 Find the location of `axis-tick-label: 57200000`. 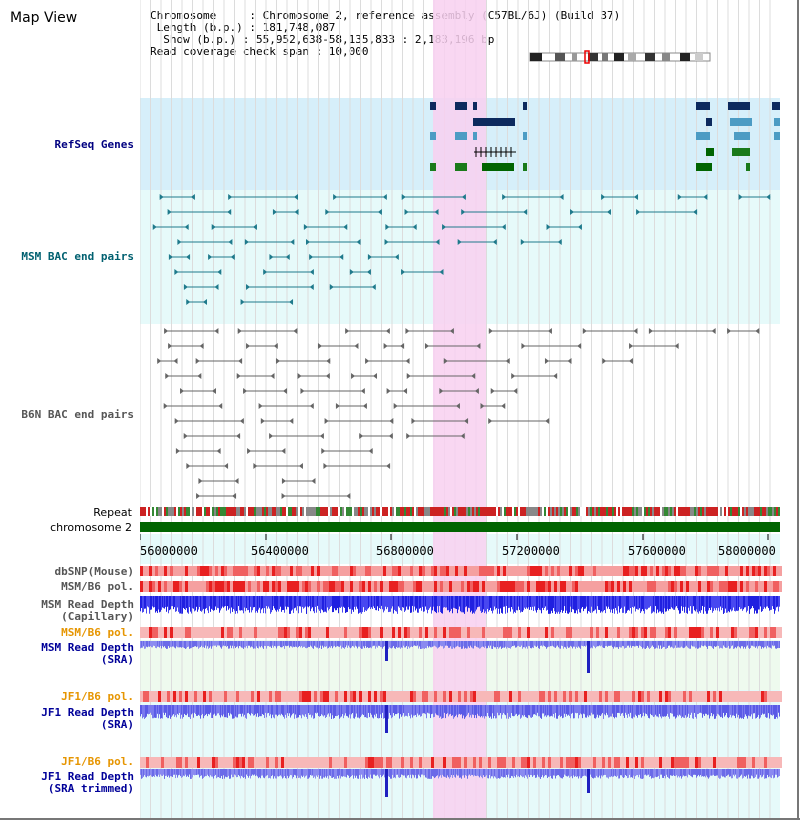

axis-tick-label: 57200000 is located at coordinates (531, 551).